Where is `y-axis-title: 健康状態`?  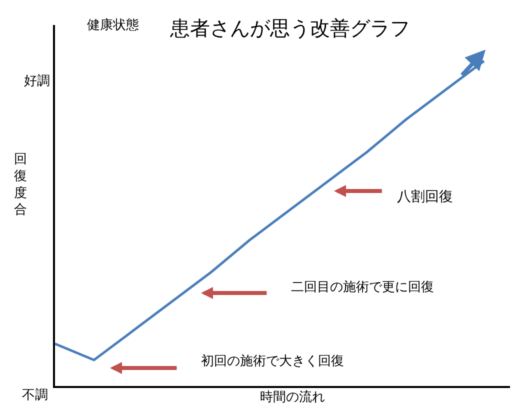 y-axis-title: 健康状態 is located at coordinates (113, 25).